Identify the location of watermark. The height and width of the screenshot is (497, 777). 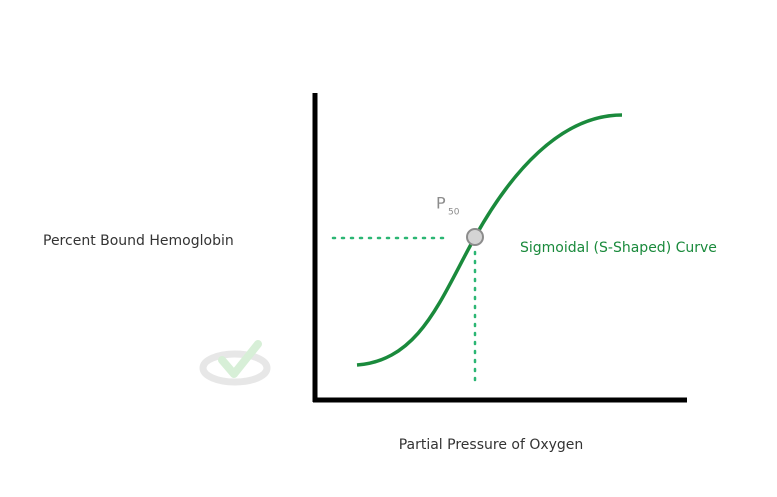
(235, 363).